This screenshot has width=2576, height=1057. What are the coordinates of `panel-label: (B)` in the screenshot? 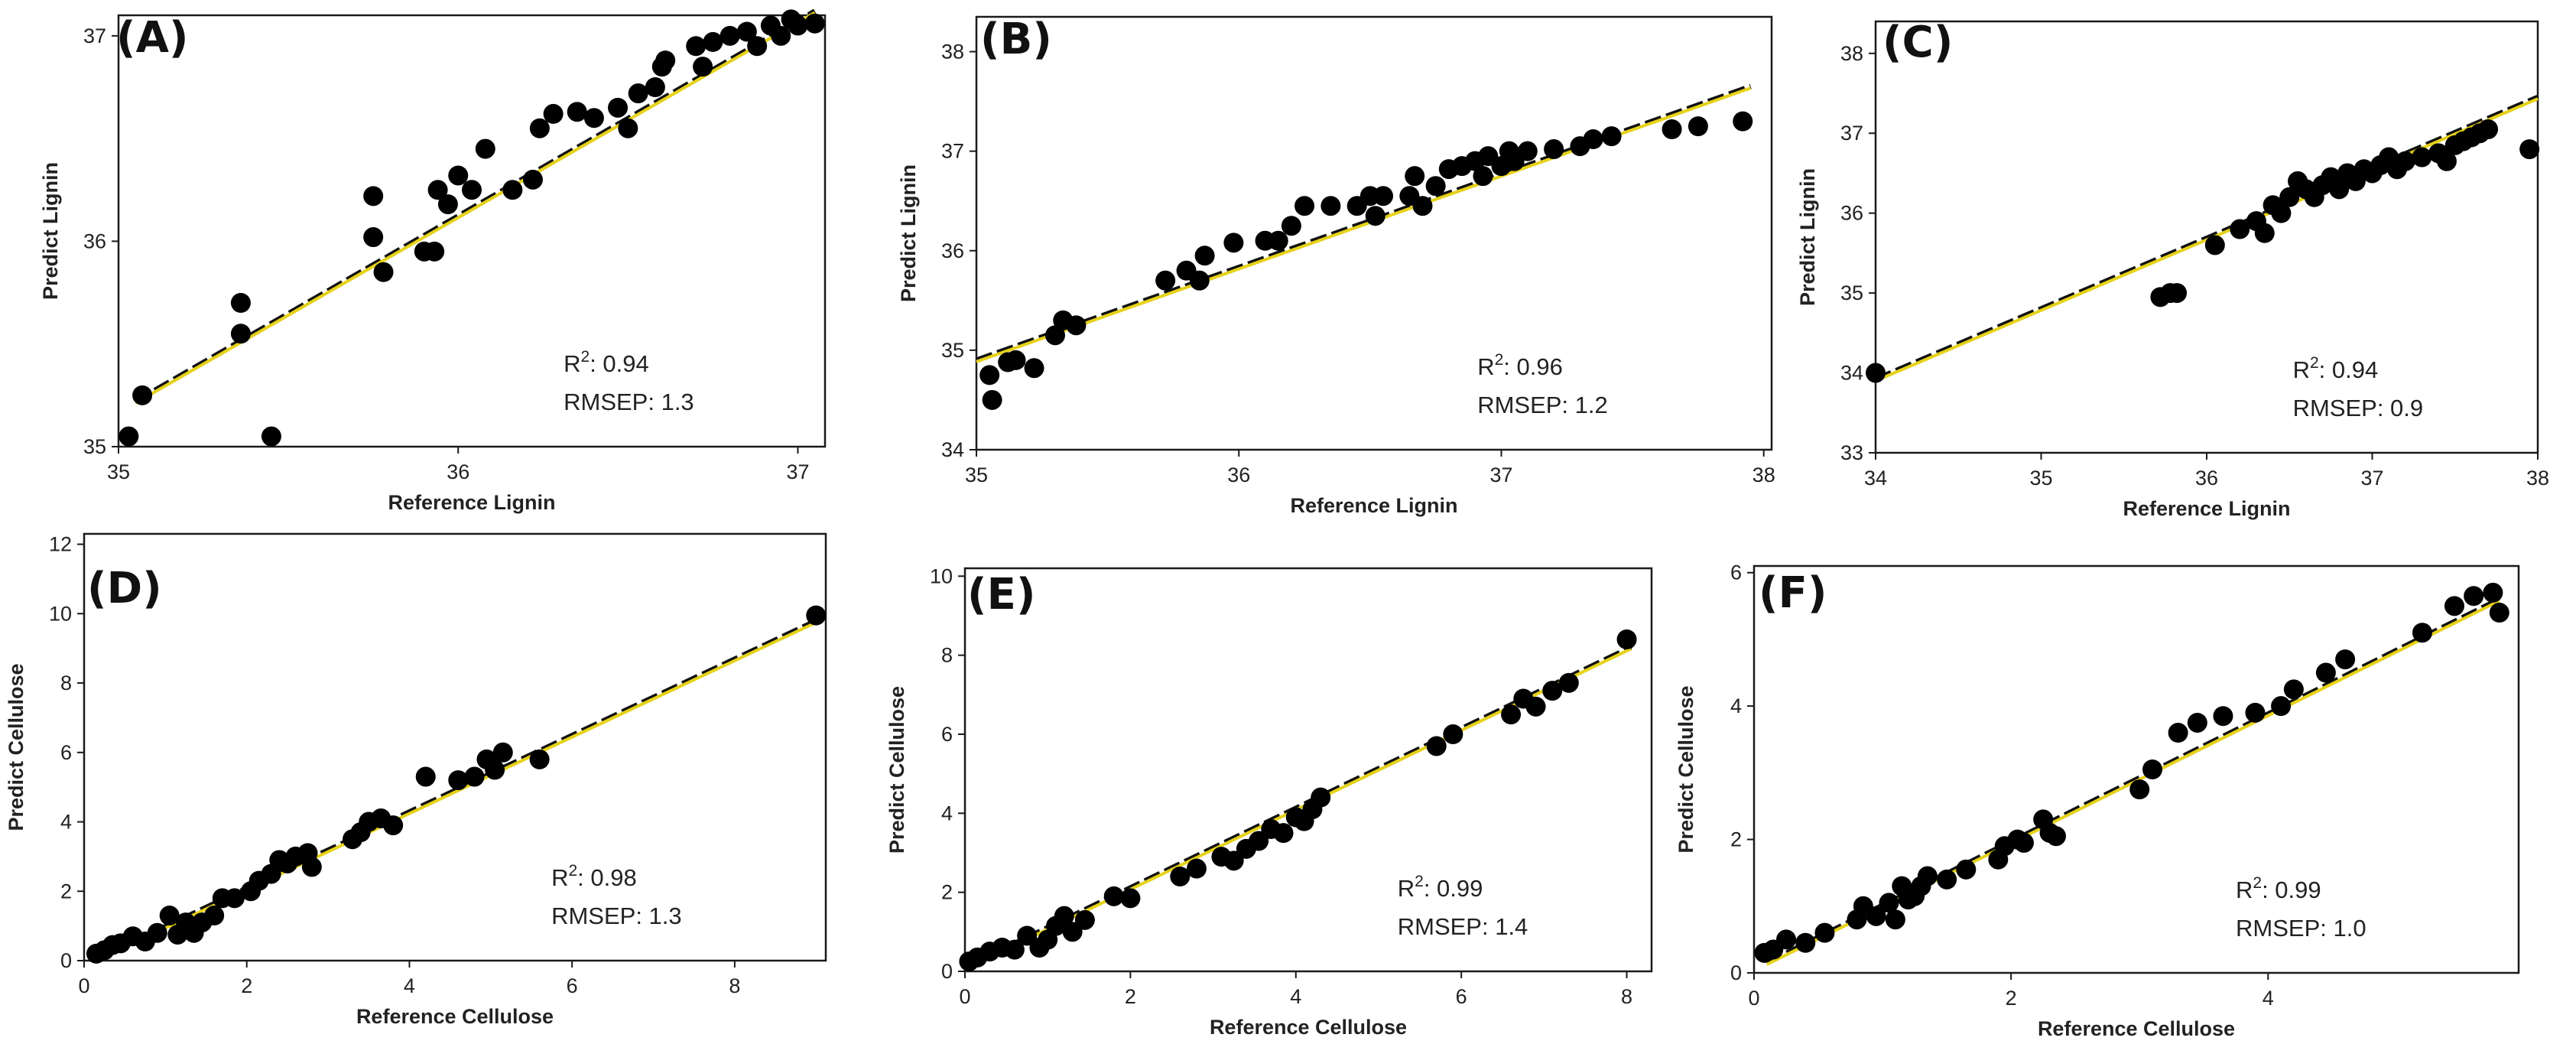 It's located at (1016, 39).